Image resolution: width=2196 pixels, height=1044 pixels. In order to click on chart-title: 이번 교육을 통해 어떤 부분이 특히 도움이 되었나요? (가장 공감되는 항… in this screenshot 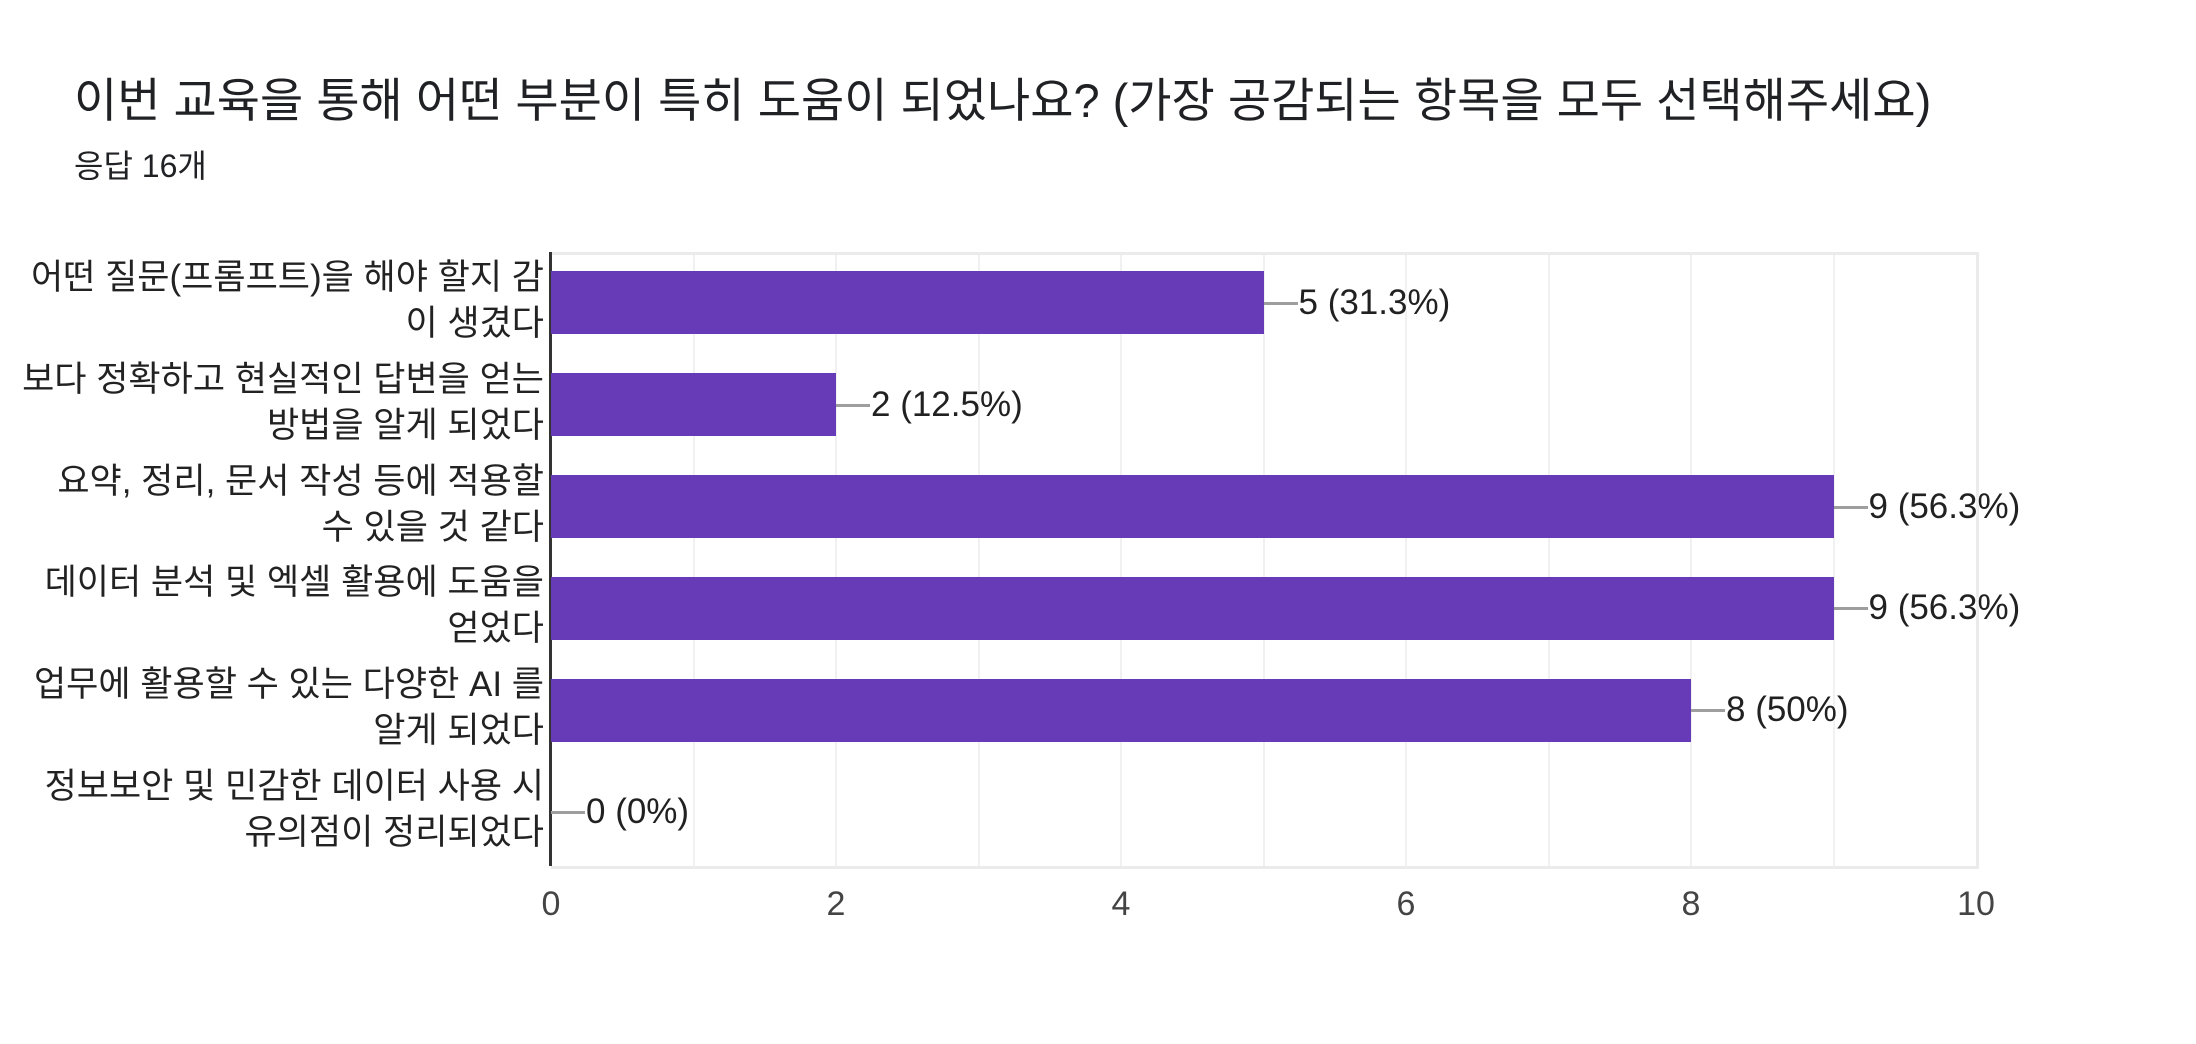, I will do `click(1003, 100)`.